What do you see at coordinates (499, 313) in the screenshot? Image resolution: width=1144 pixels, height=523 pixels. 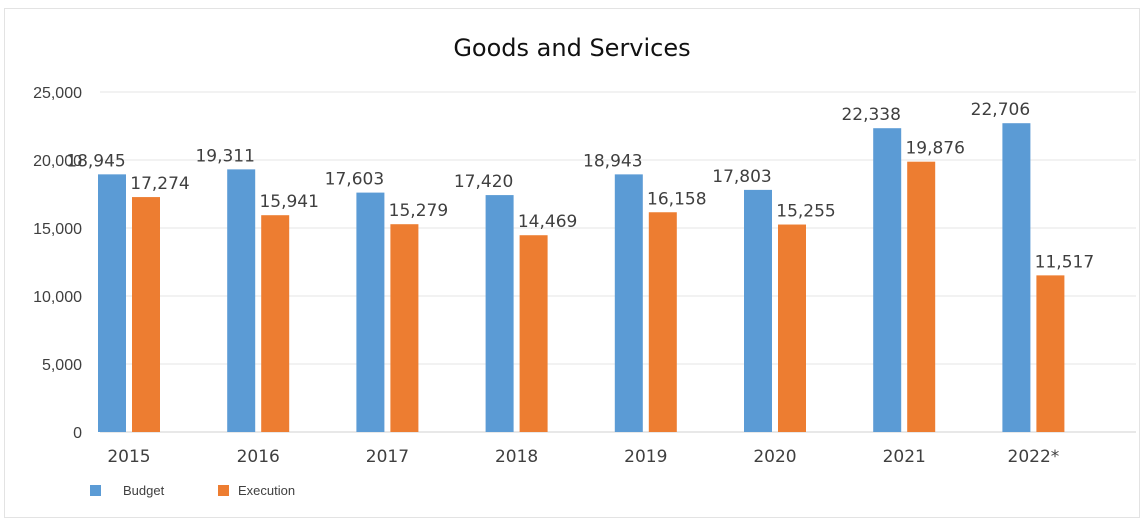 I see `bar-budget-2018` at bounding box center [499, 313].